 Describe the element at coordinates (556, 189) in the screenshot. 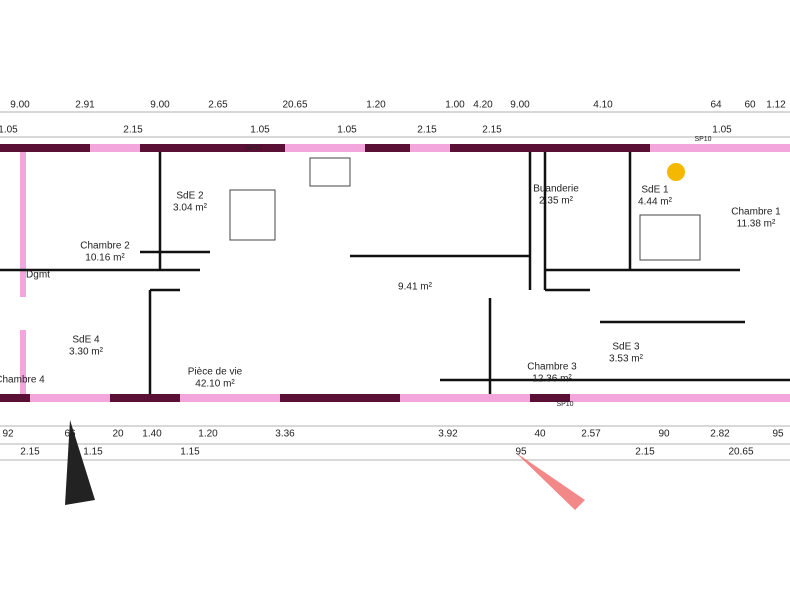

I see `room-name: Buanderie` at that location.